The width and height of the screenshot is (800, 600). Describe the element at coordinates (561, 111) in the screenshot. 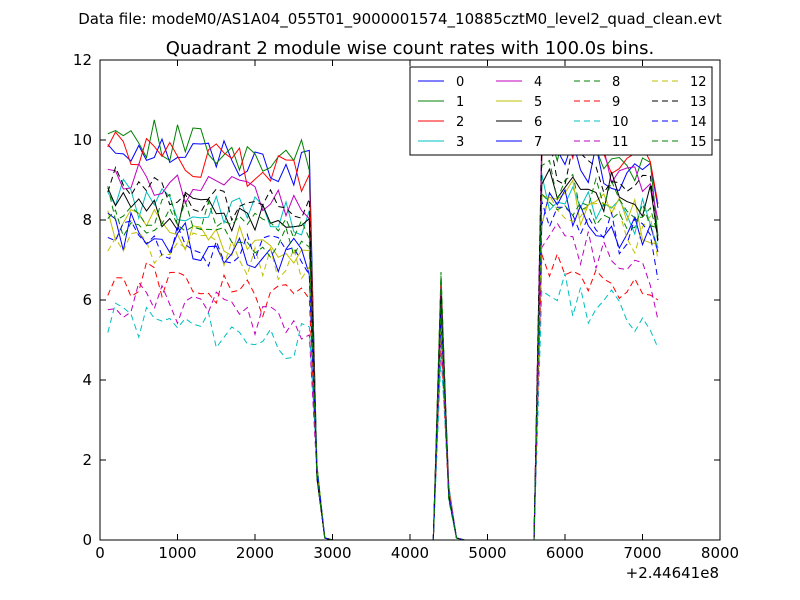

I see `legend-box` at that location.